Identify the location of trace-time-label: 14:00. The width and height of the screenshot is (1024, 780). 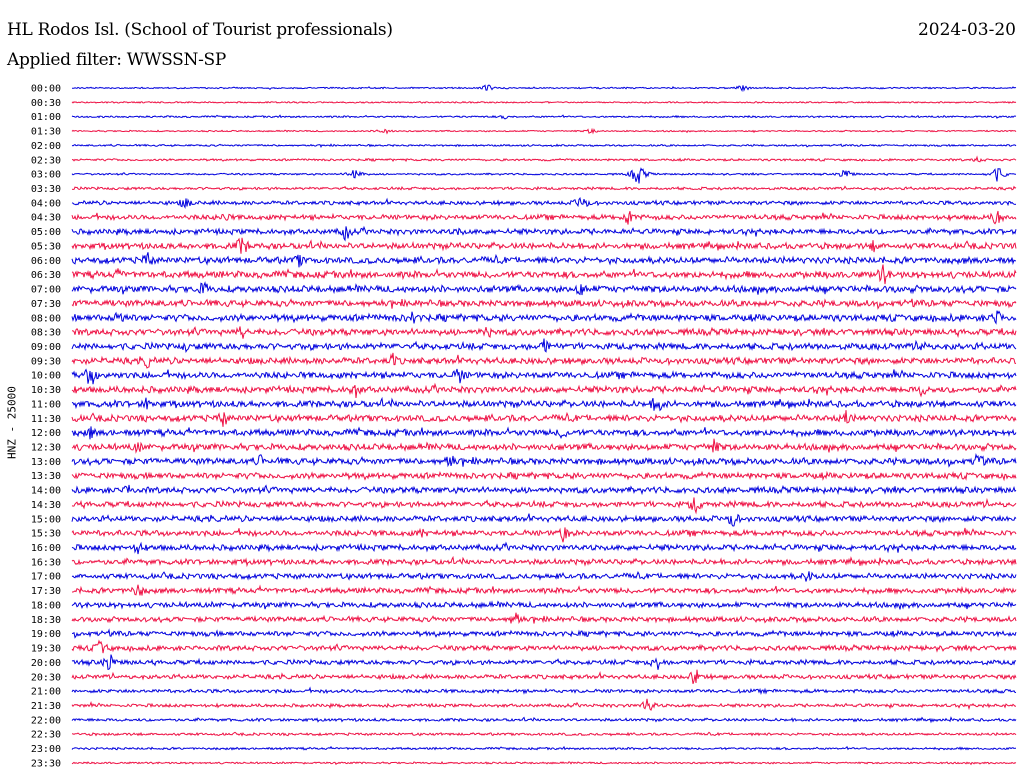
(46, 491).